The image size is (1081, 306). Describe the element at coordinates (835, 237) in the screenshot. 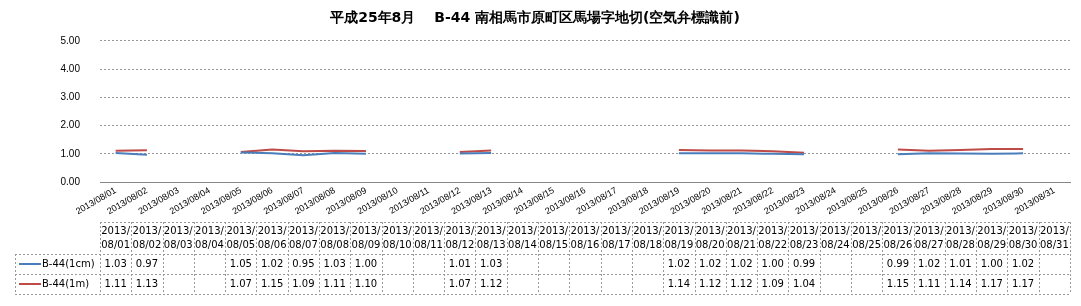

I see `category-label: 2013/08/24` at that location.